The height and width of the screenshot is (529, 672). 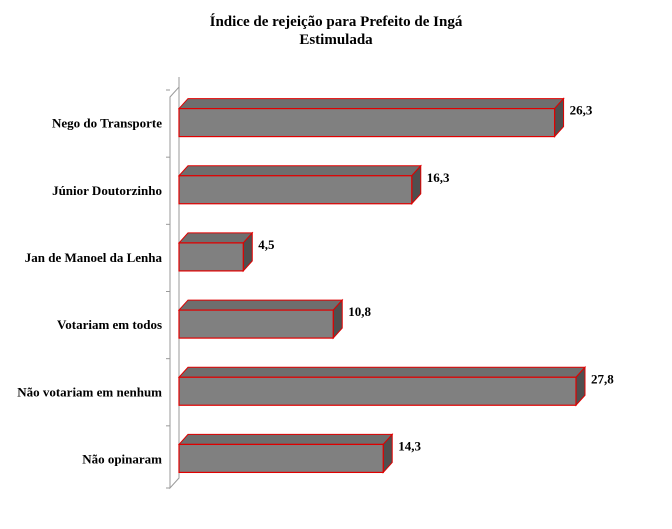 What do you see at coordinates (336, 22) in the screenshot?
I see `chart-title: Índice de rejeição para Prefeito de Ingá` at bounding box center [336, 22].